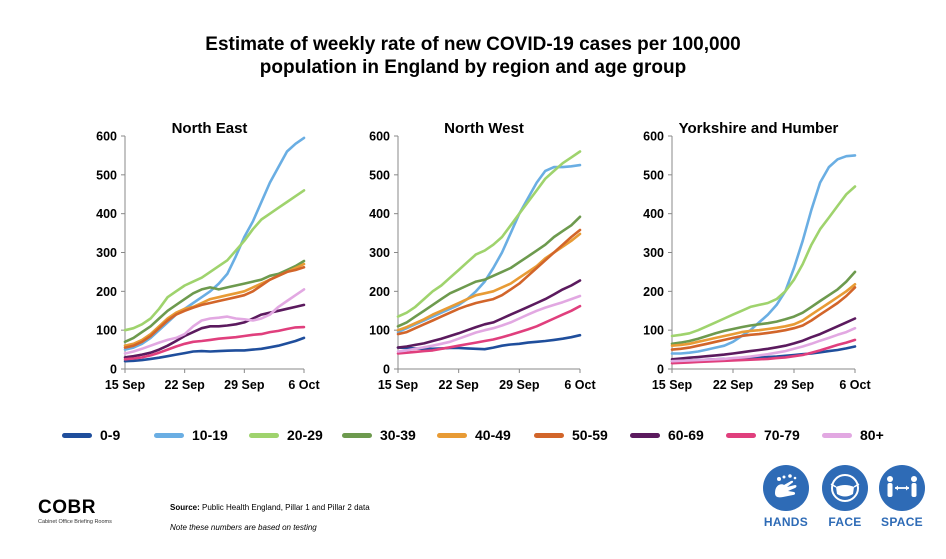 Image resolution: width=946 pixels, height=559 pixels. What do you see at coordinates (853, 435) in the screenshot?
I see `legend-item-80: 80+` at bounding box center [853, 435].